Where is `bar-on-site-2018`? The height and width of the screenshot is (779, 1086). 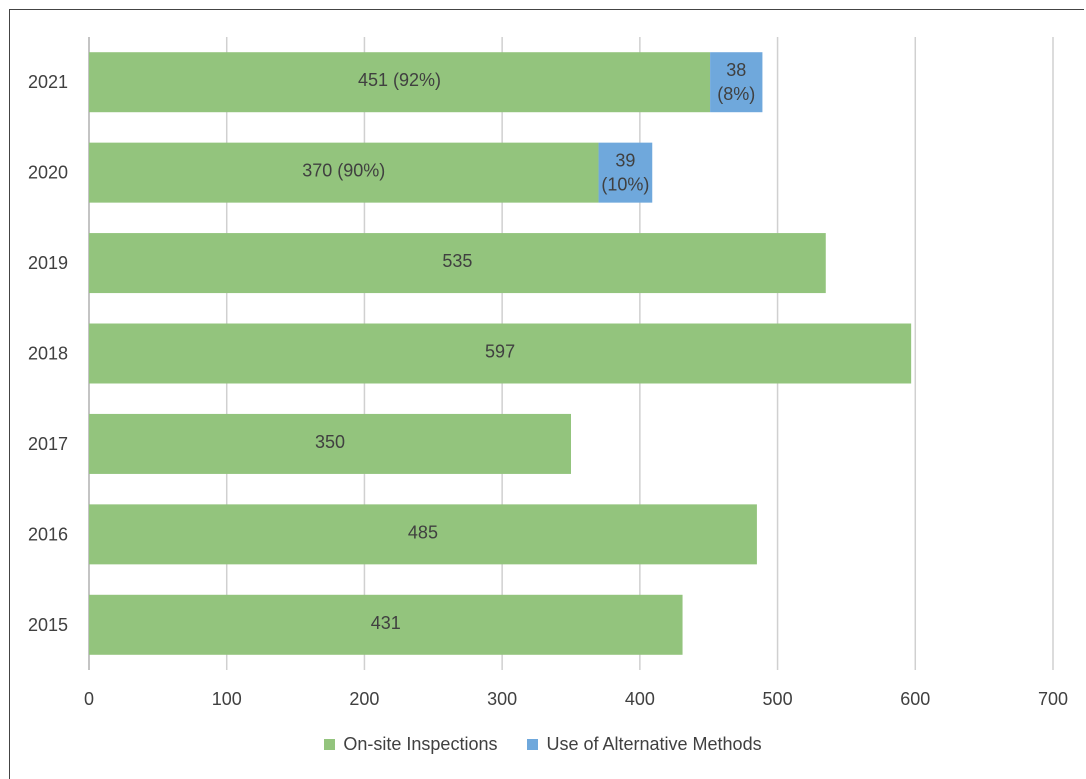
bar-on-site-2018 is located at coordinates (500, 353).